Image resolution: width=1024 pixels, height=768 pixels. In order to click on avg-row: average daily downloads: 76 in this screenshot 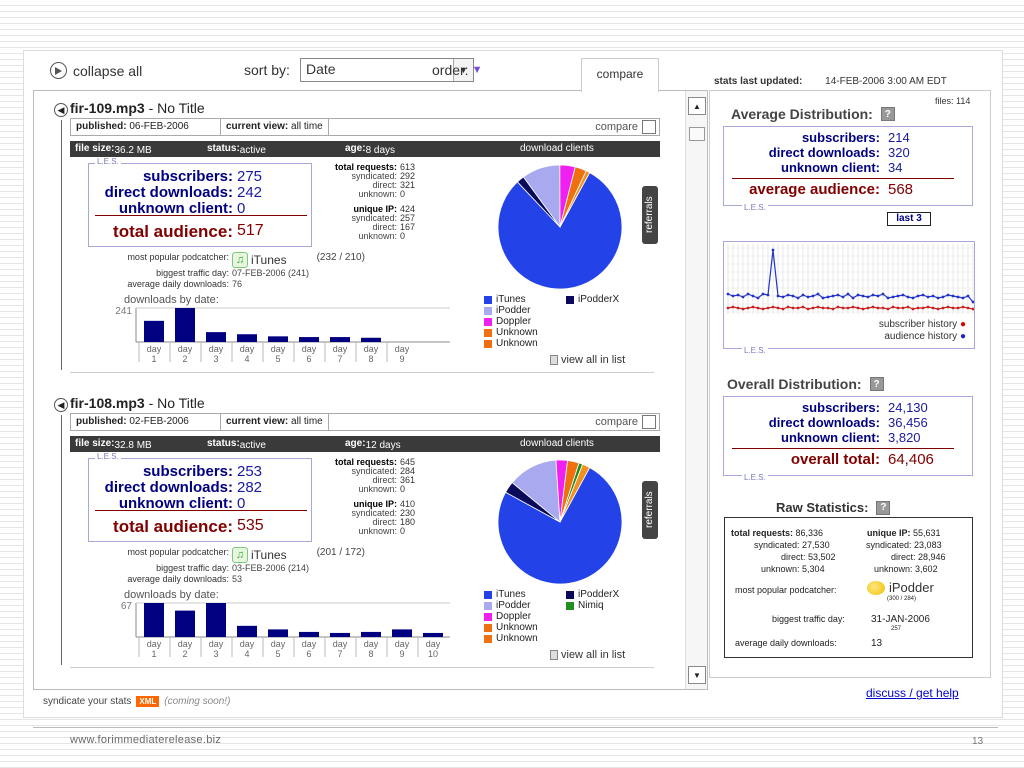, I will do `click(250, 284)`.